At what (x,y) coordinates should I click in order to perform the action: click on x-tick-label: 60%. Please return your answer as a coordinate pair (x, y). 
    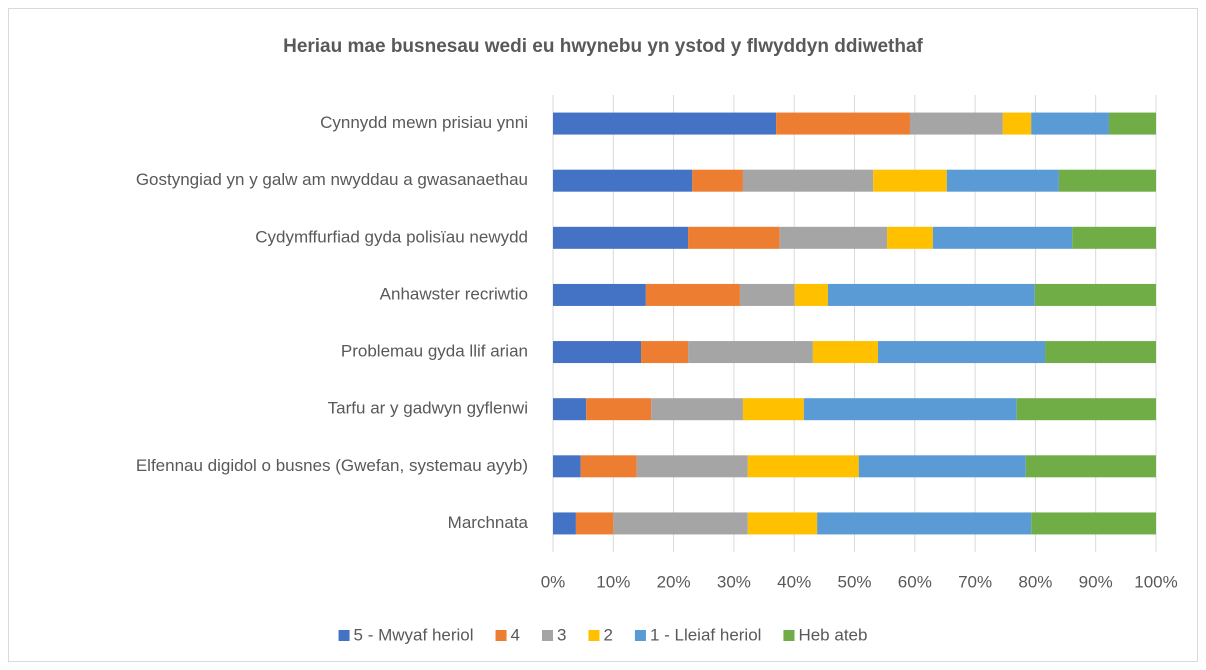
    Looking at the image, I should click on (915, 581).